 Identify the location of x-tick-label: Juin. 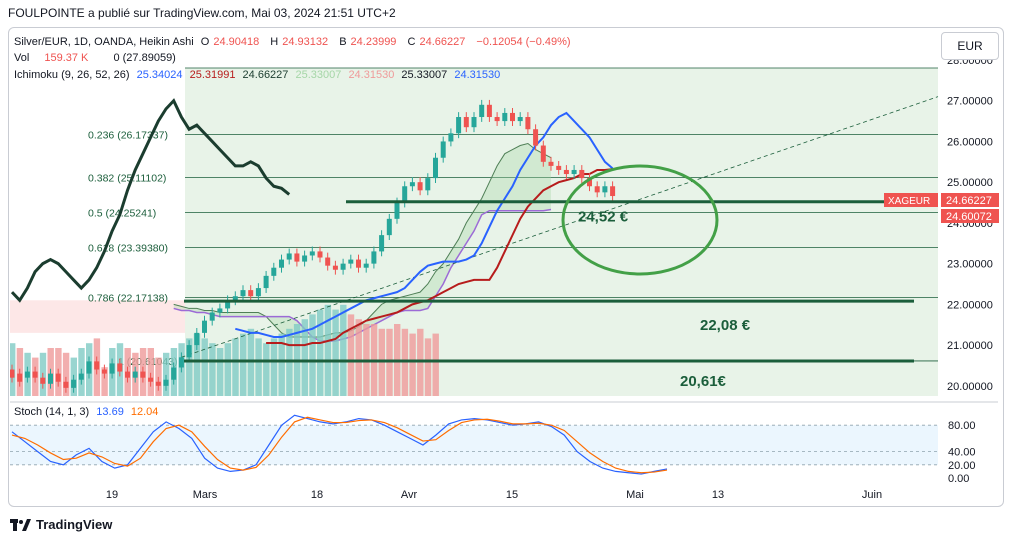
(872, 495).